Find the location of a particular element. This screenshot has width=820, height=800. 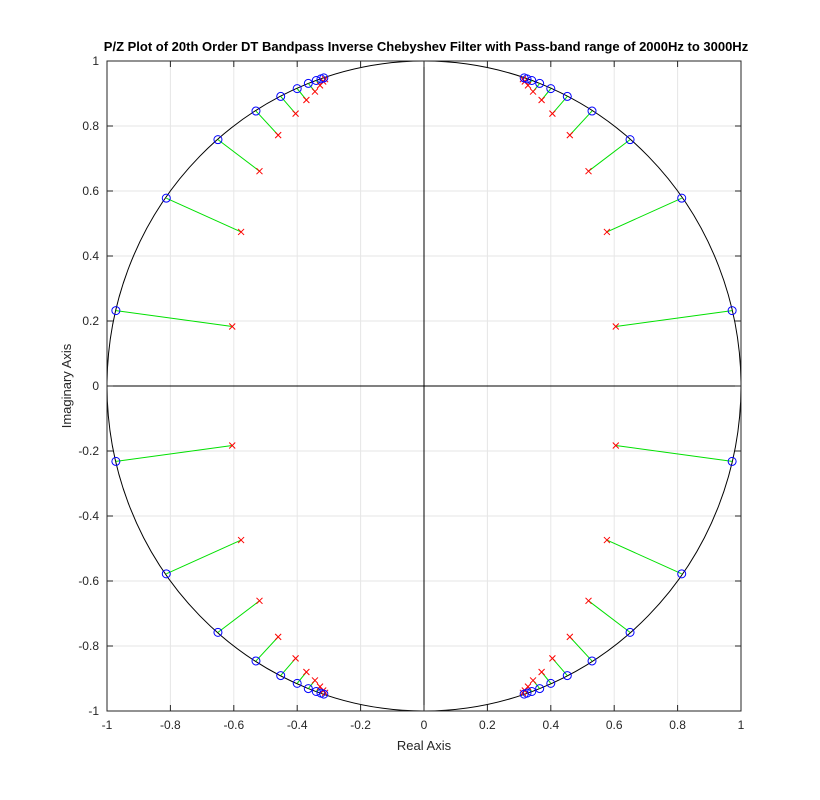

x-tick-label: 0.8 is located at coordinates (677, 725).